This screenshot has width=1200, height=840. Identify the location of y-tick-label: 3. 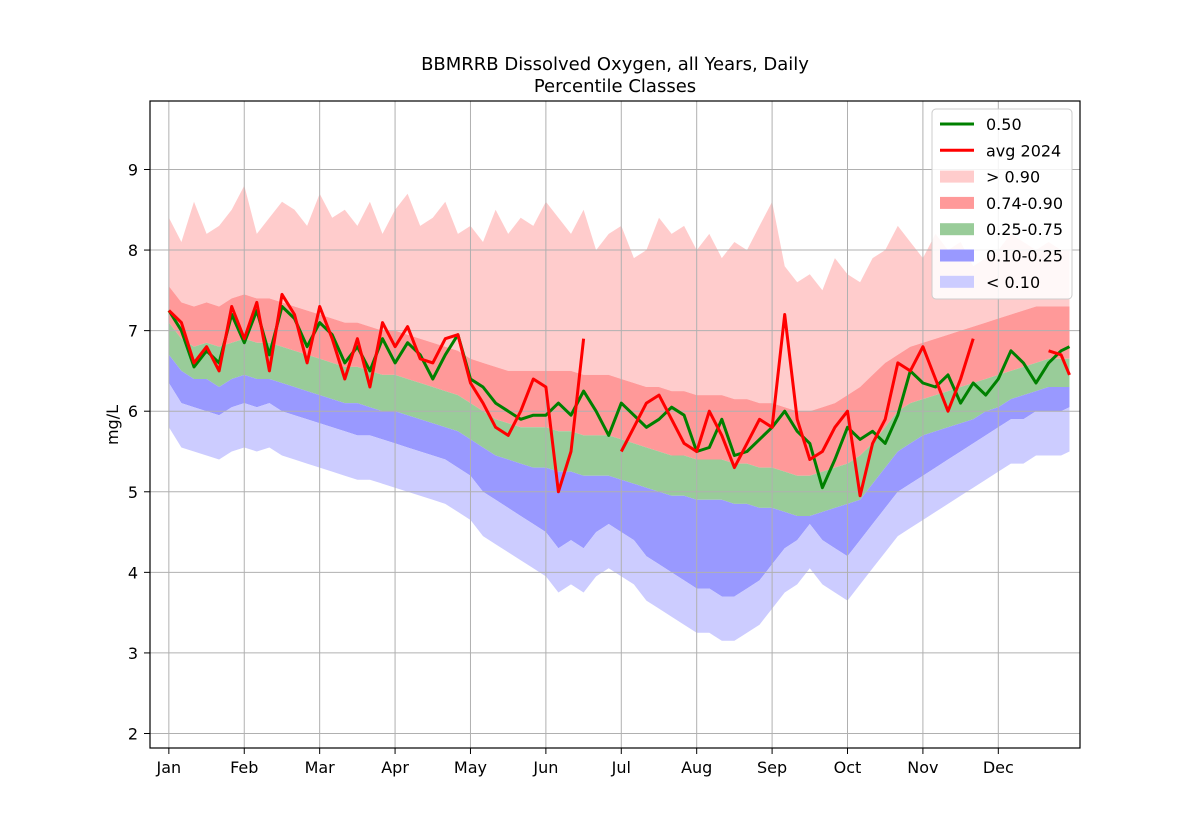
(133, 653).